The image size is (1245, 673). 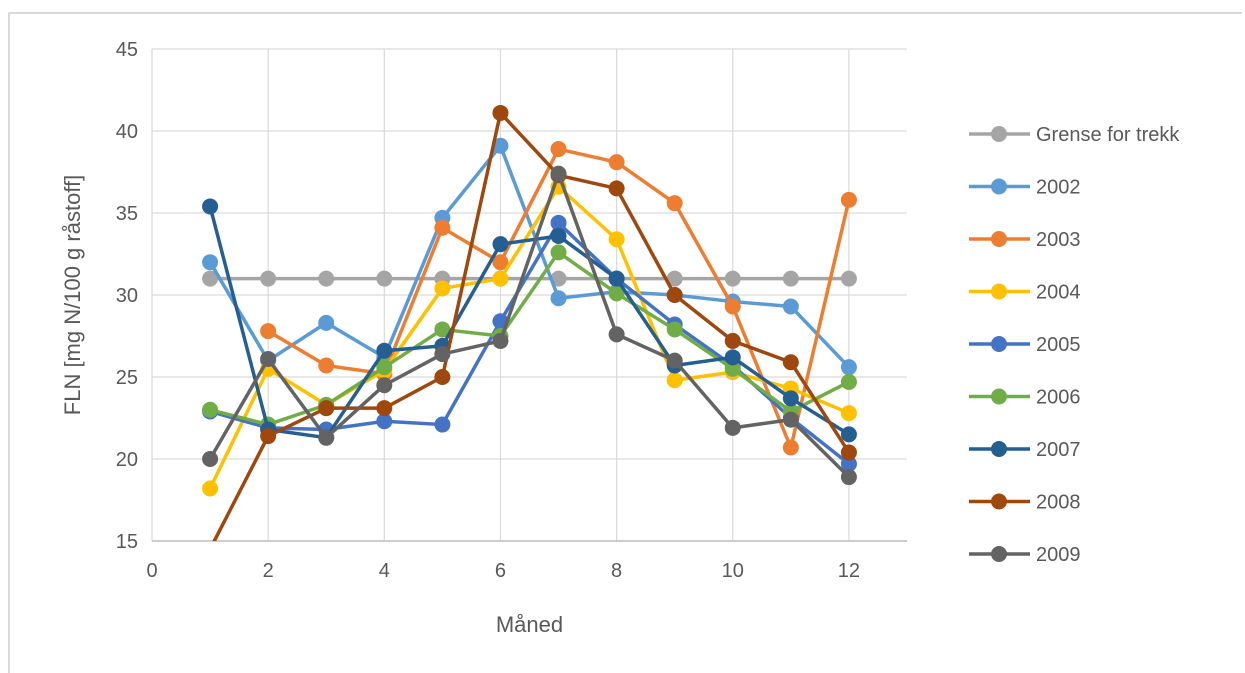 I want to click on legend-label: 2003, so click(x=1058, y=240).